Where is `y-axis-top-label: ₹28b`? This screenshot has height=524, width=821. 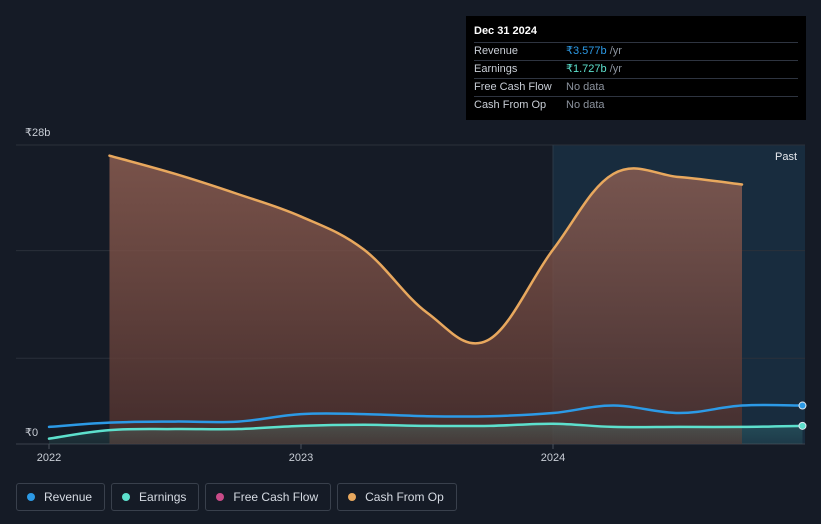 y-axis-top-label: ₹28b is located at coordinates (37, 133).